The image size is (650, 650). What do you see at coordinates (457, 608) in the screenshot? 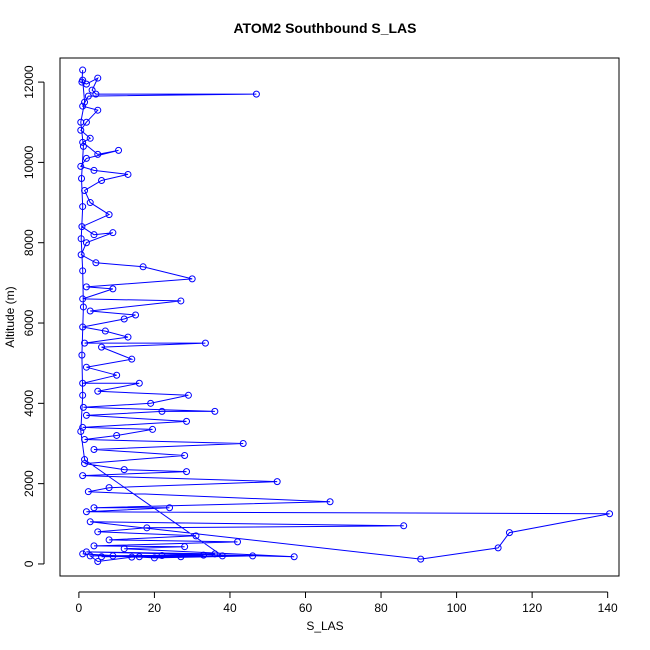
I see `x-tick-label: 100` at bounding box center [457, 608].